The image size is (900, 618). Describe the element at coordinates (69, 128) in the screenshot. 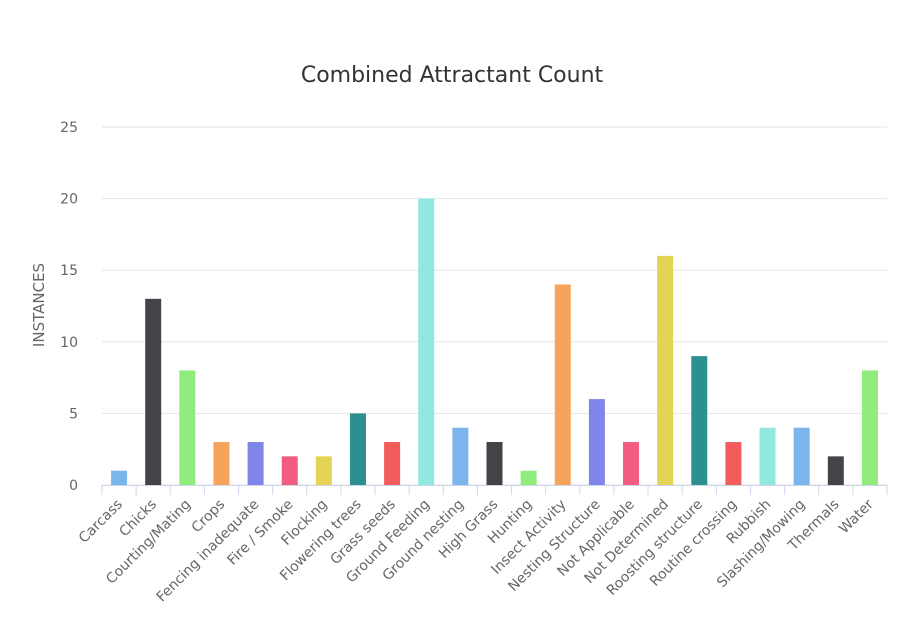

I see `y-tick-label: 25` at that location.